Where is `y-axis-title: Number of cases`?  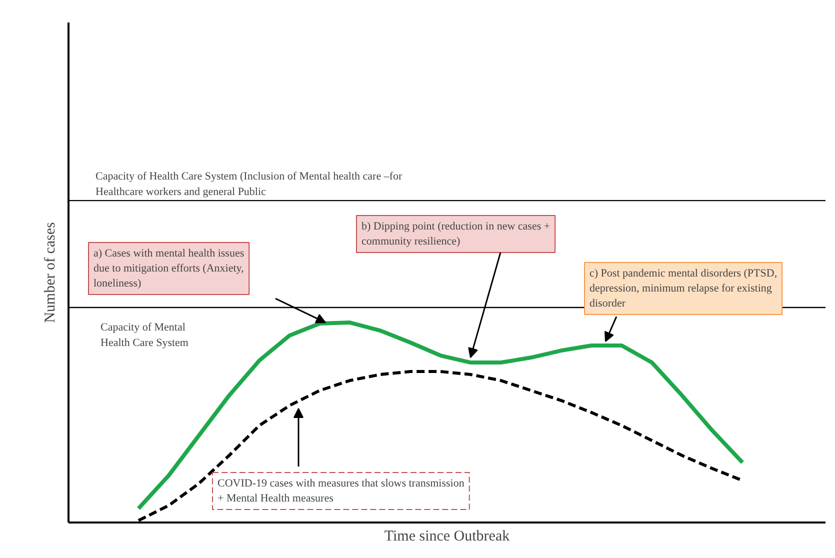
y-axis-title: Number of cases is located at coordinates (50, 272).